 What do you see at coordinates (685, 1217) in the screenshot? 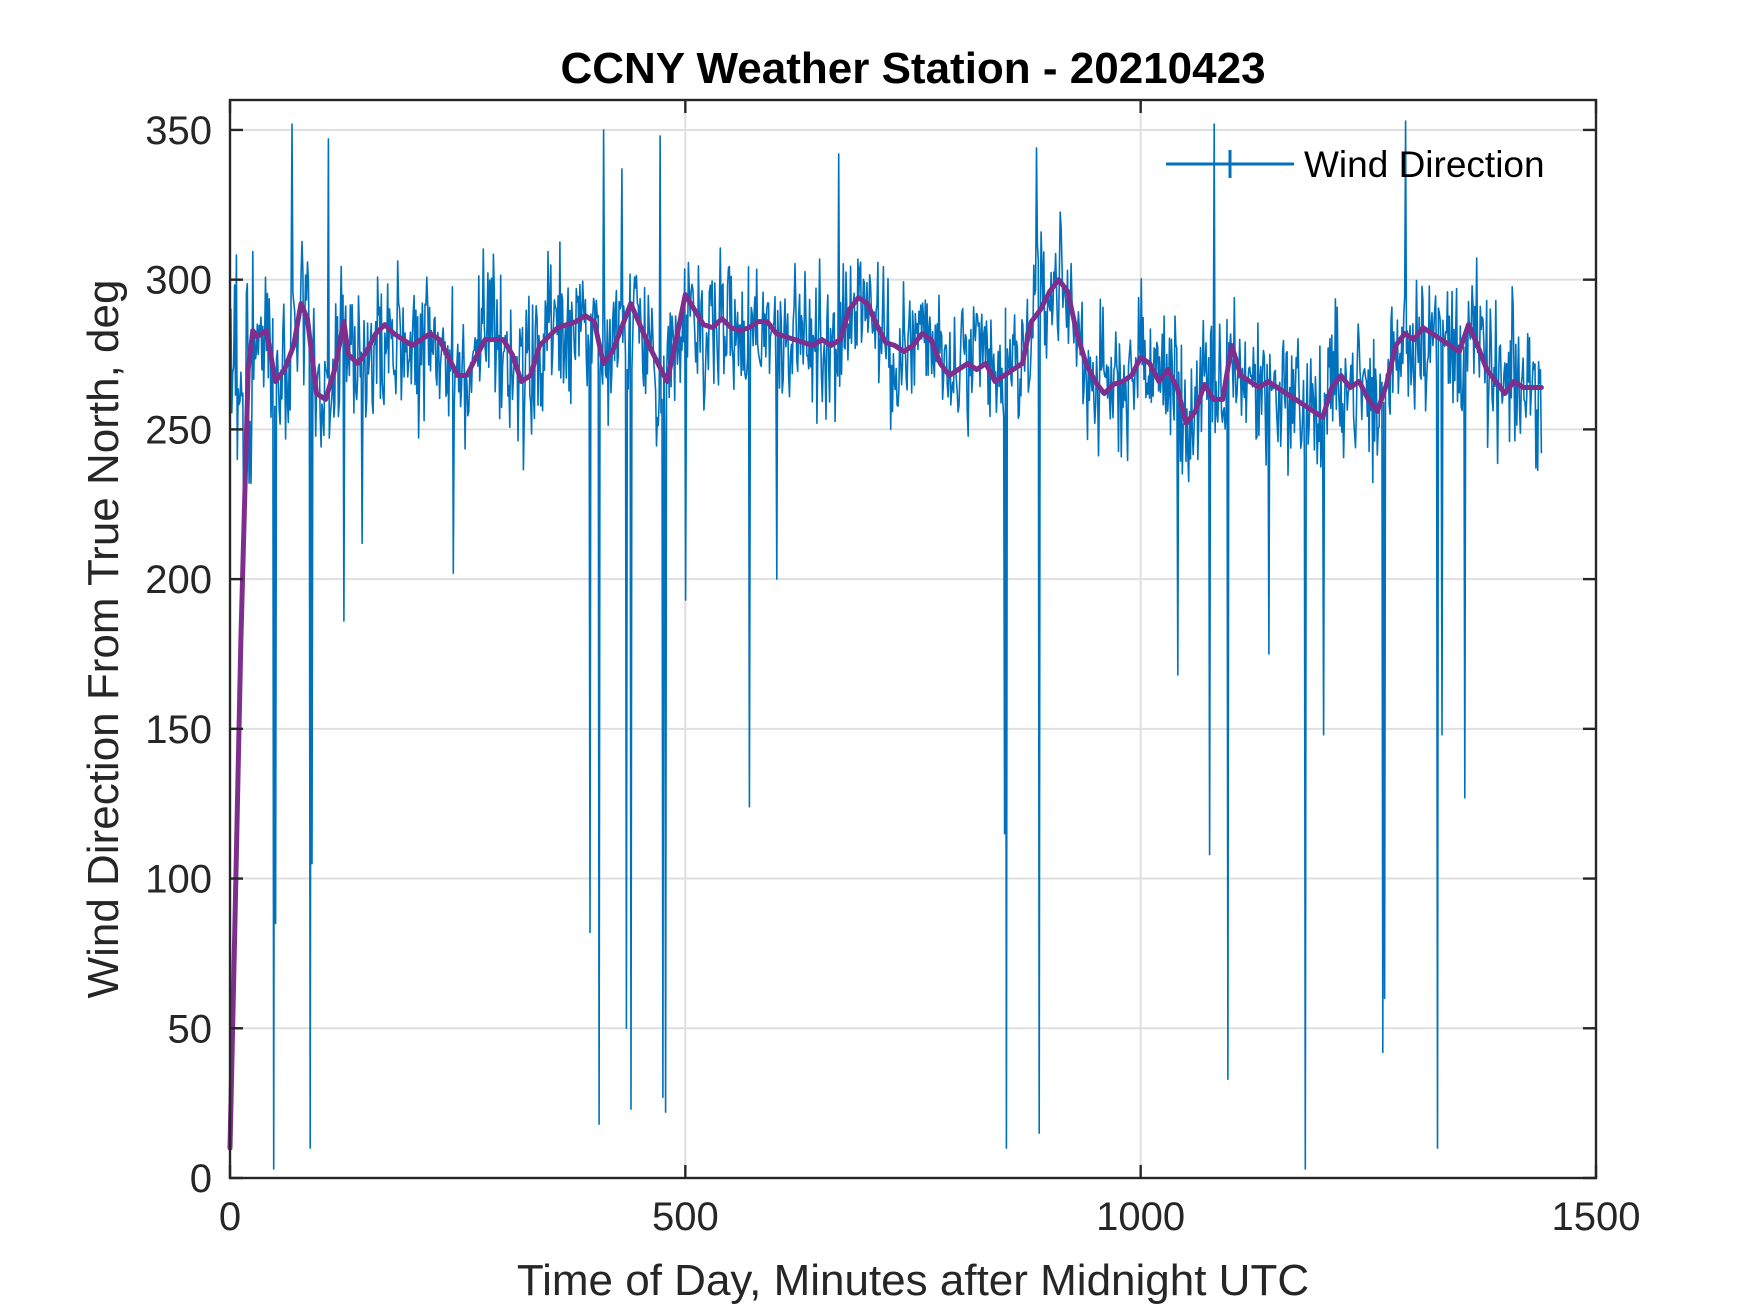
I see `x-tick-label: 500` at bounding box center [685, 1217].